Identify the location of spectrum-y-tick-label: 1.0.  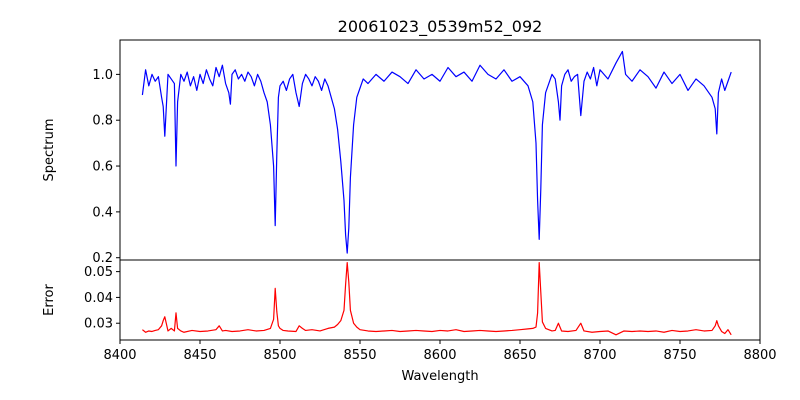
(102, 75).